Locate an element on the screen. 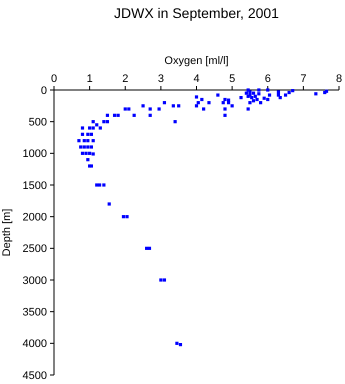  x-tick-label: 6 is located at coordinates (267, 79).